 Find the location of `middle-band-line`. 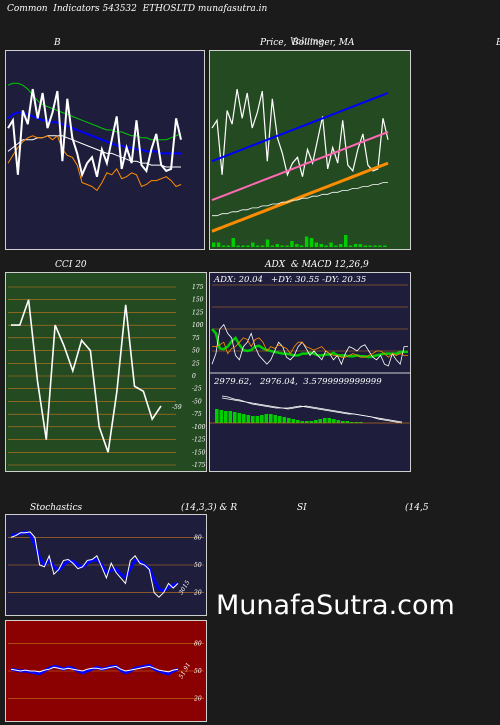

middle-band-line is located at coordinates (94, 133).